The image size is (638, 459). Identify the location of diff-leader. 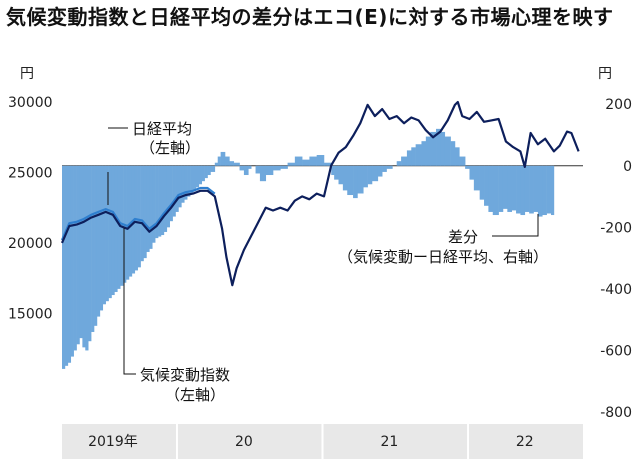
(515, 225).